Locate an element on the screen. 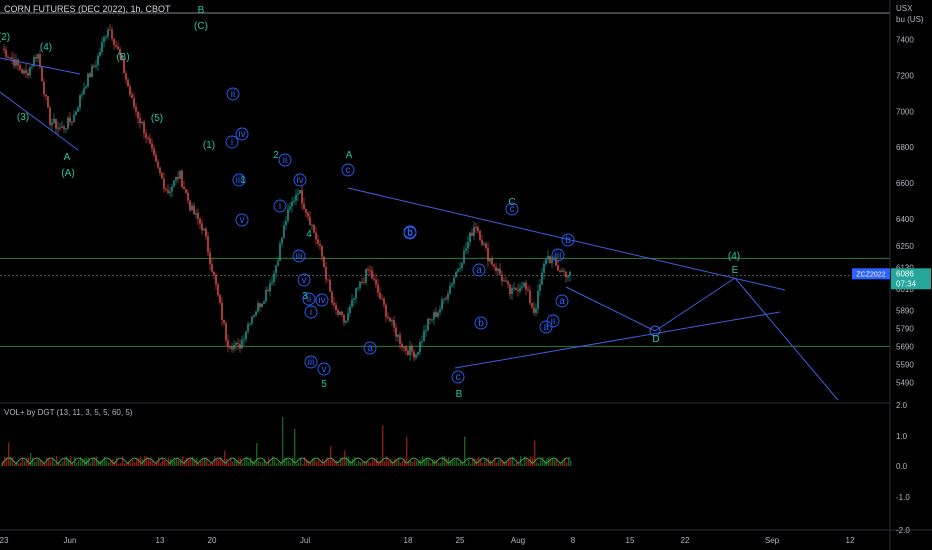 The width and height of the screenshot is (932, 550). wave-label-blue: c is located at coordinates (348, 170).